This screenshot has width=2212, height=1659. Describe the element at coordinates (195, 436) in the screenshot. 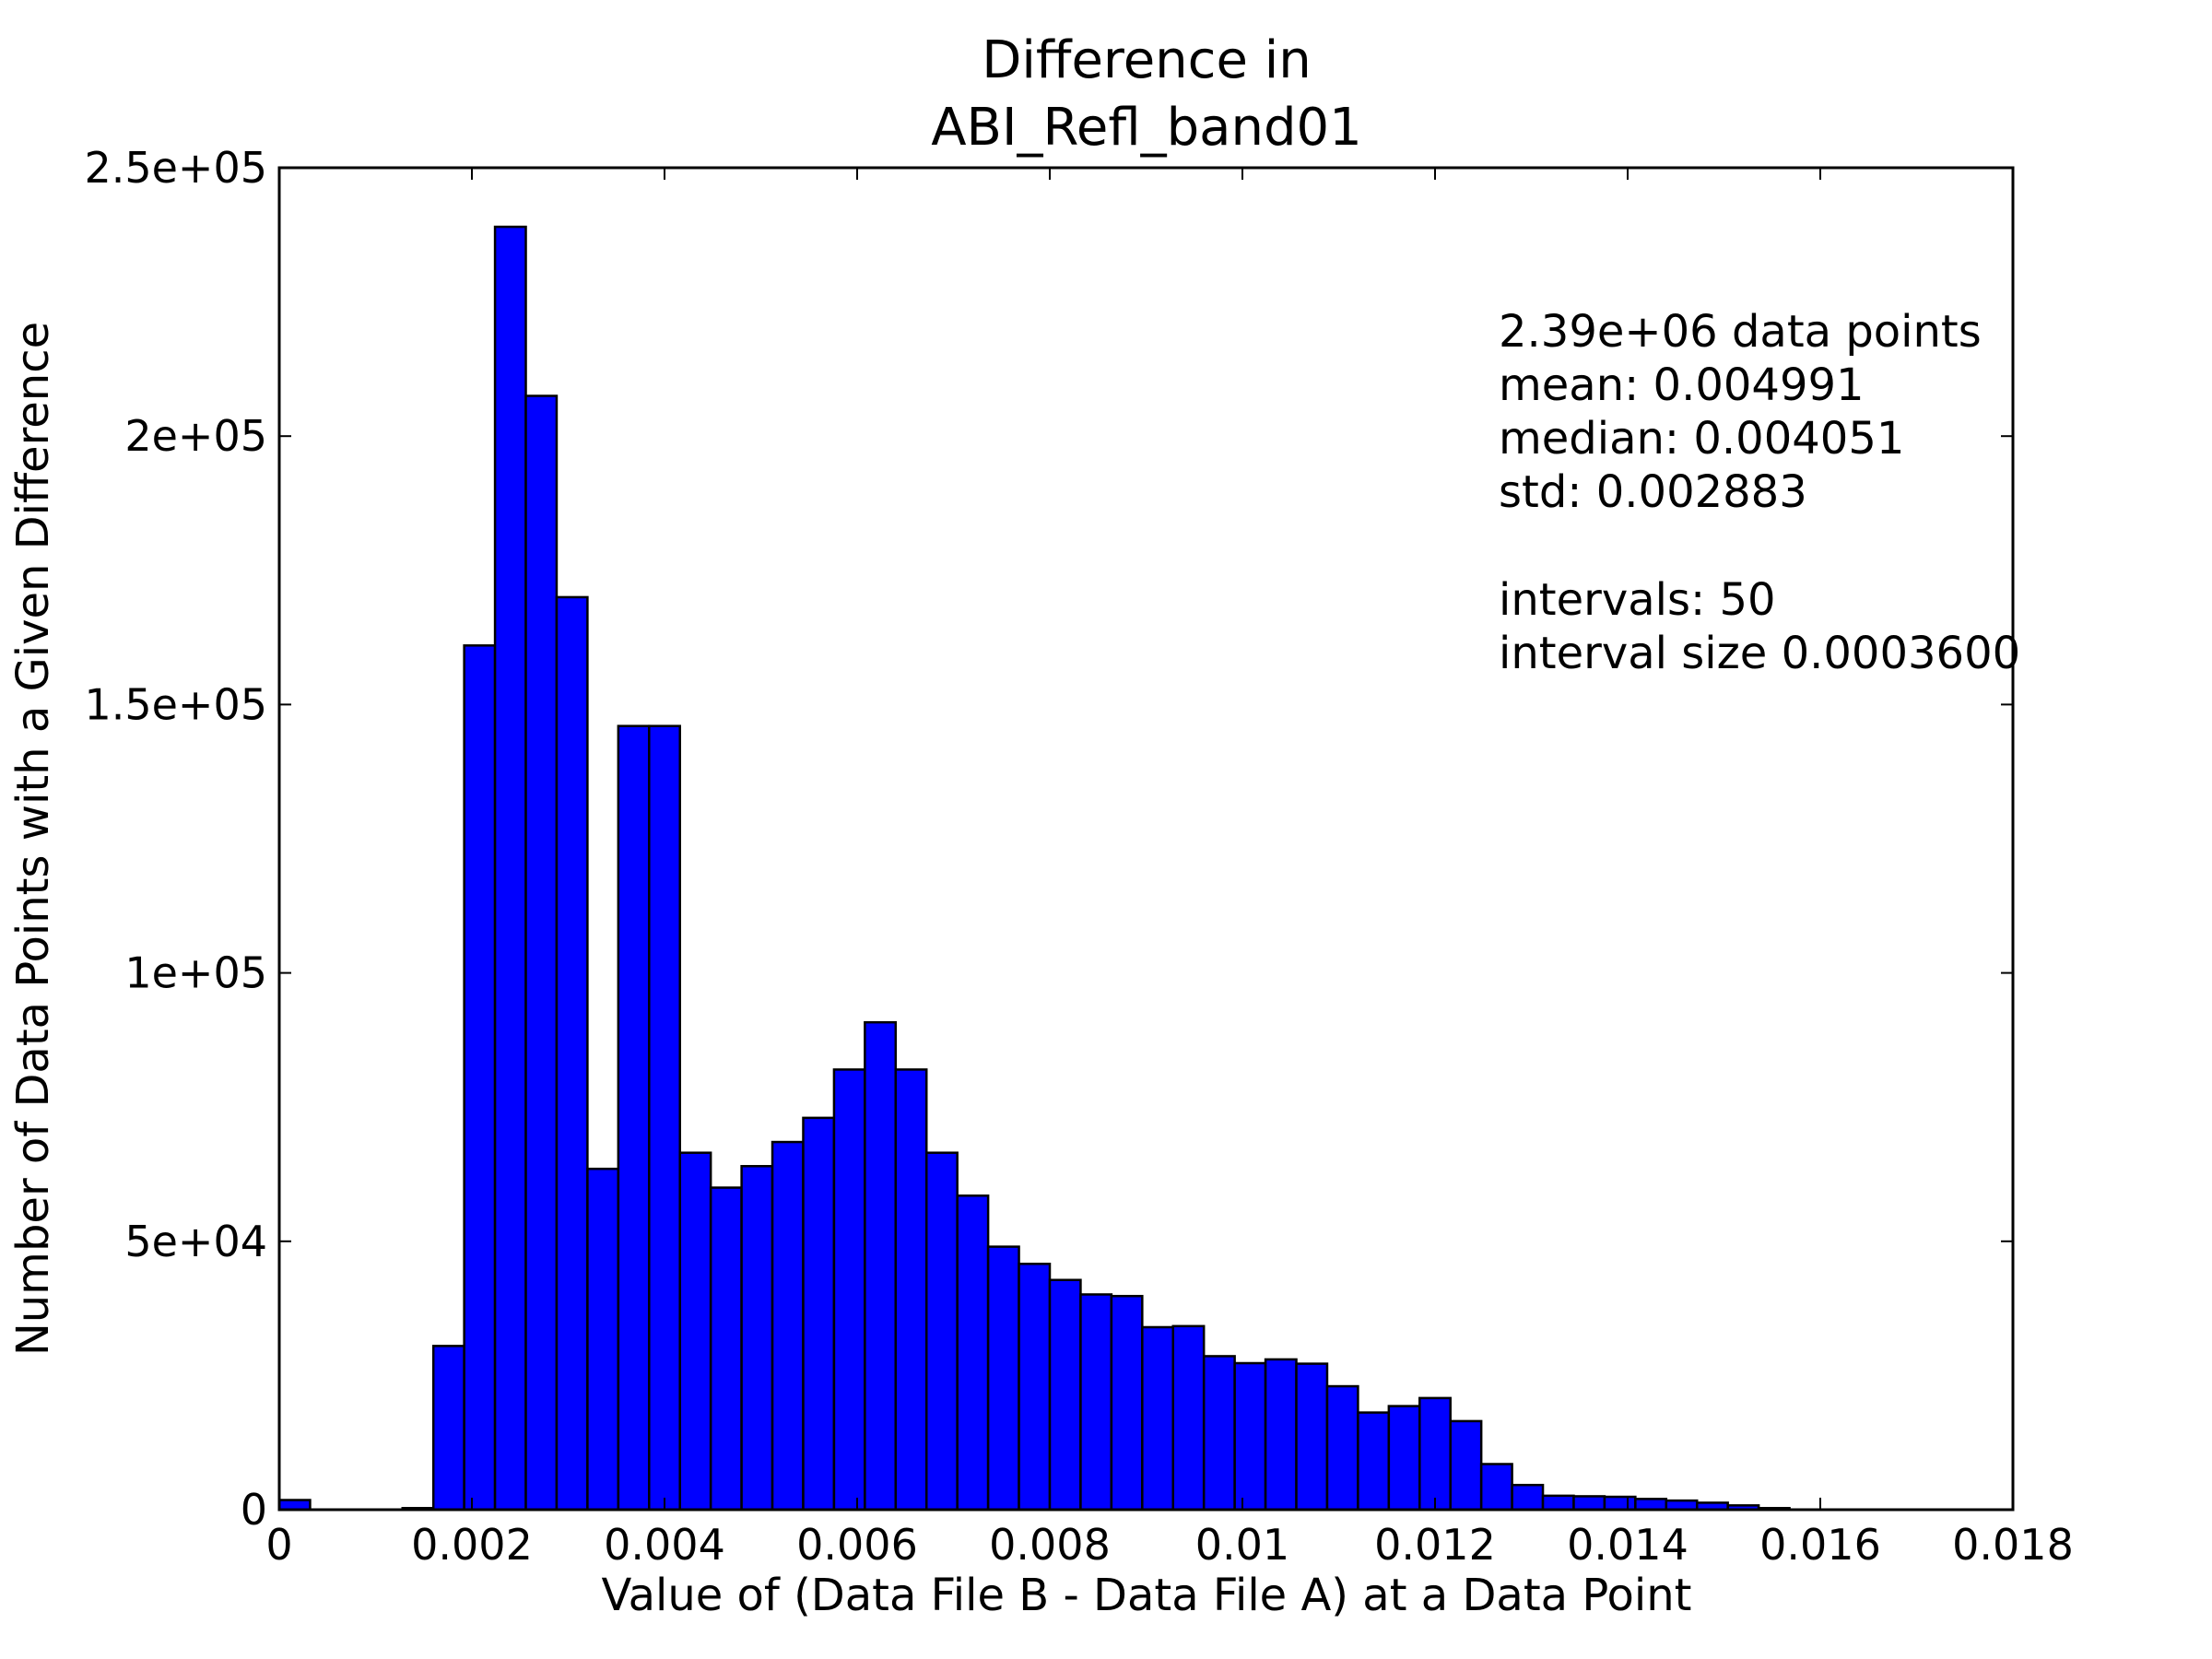

I see `y-tick-label: 2e+05` at that location.